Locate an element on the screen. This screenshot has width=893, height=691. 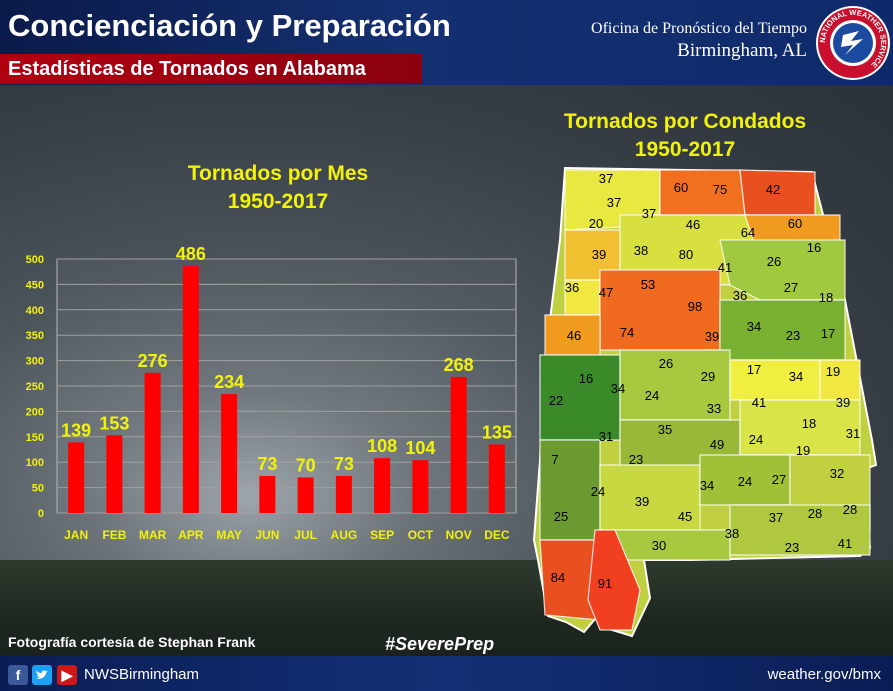
county-value-label: 31 is located at coordinates (853, 433).